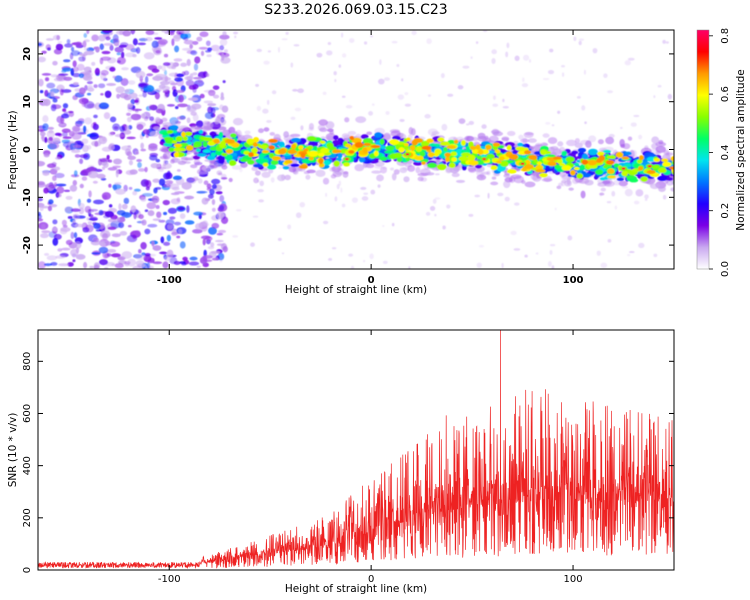 This screenshot has height=600, width=750. I want to click on heatmap-hotspot-core, so click(649, 166).